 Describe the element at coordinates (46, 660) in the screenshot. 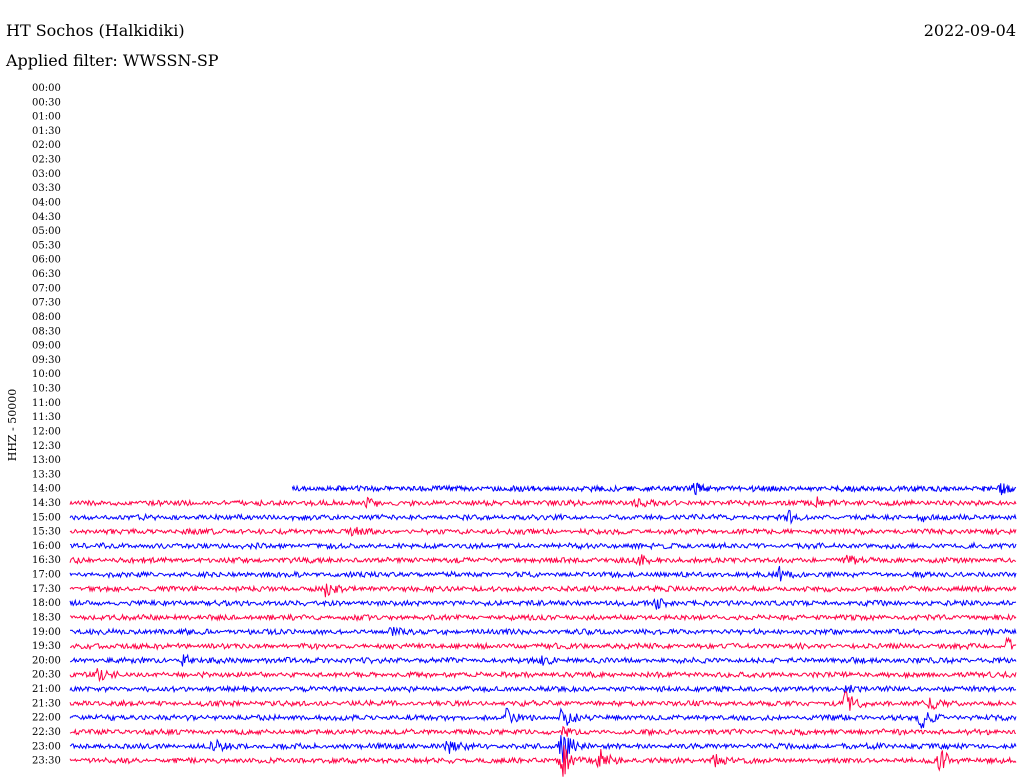

I see `tick-label-2000: 20:00` at that location.